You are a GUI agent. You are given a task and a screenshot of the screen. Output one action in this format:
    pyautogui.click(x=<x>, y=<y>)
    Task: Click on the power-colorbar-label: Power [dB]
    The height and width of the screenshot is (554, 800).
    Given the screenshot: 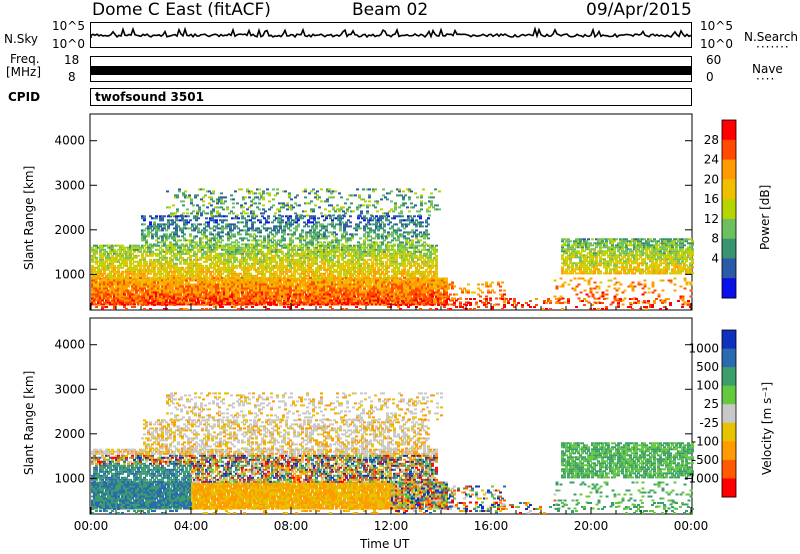 What is the action you would take?
    pyautogui.click(x=765, y=217)
    